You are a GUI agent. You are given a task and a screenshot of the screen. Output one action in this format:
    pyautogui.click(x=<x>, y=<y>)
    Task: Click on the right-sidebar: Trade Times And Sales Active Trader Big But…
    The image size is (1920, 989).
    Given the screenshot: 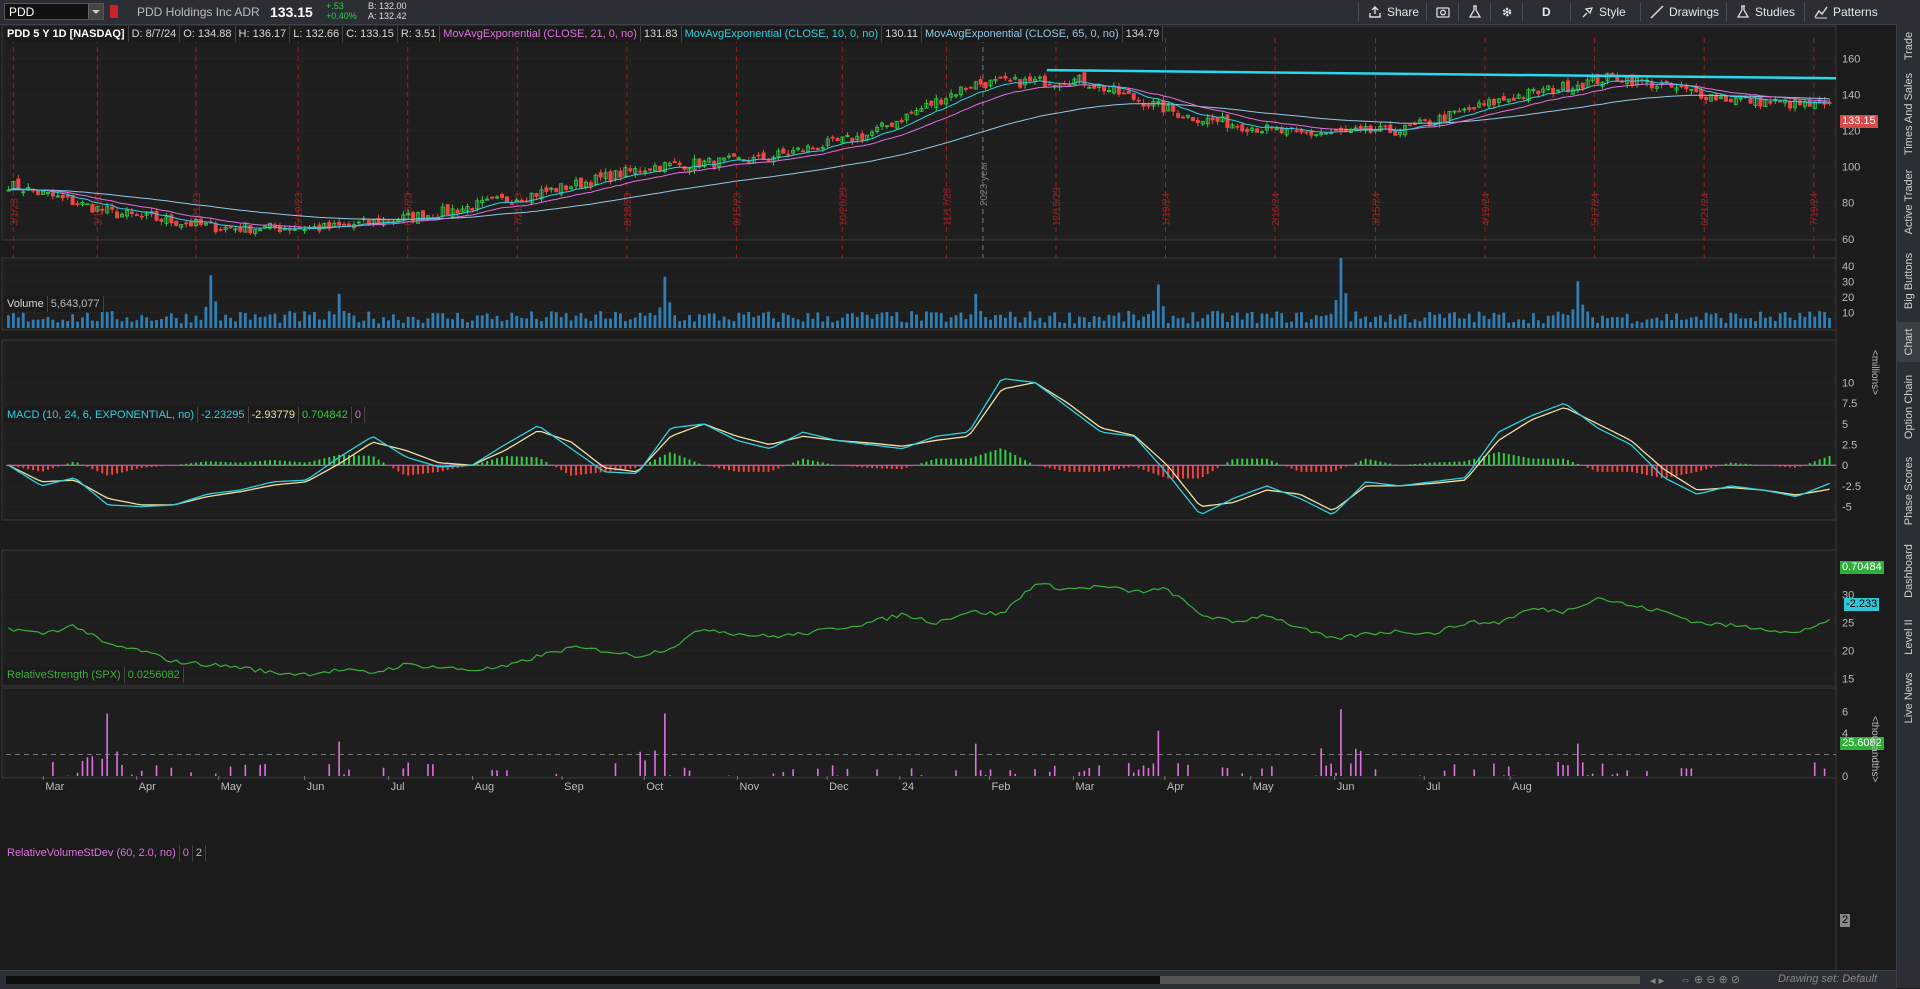 What is the action you would take?
    pyautogui.click(x=1908, y=506)
    